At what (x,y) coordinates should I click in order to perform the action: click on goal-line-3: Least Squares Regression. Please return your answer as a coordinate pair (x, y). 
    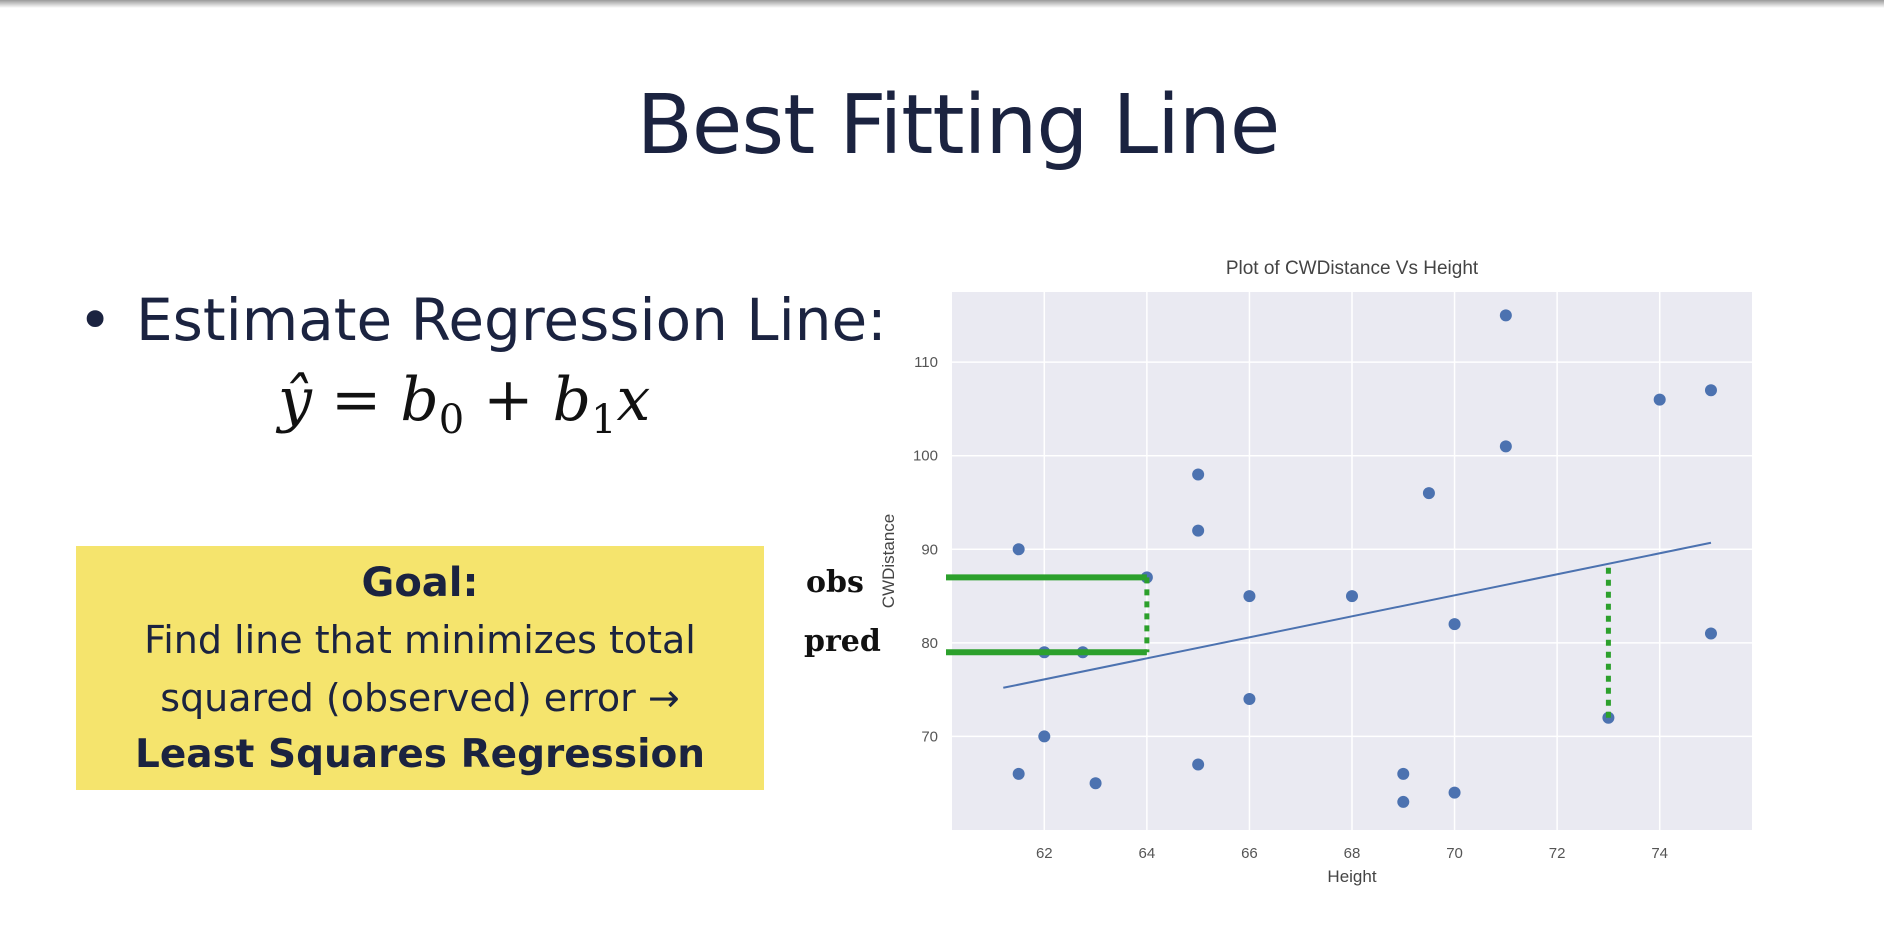
    Looking at the image, I should click on (420, 754).